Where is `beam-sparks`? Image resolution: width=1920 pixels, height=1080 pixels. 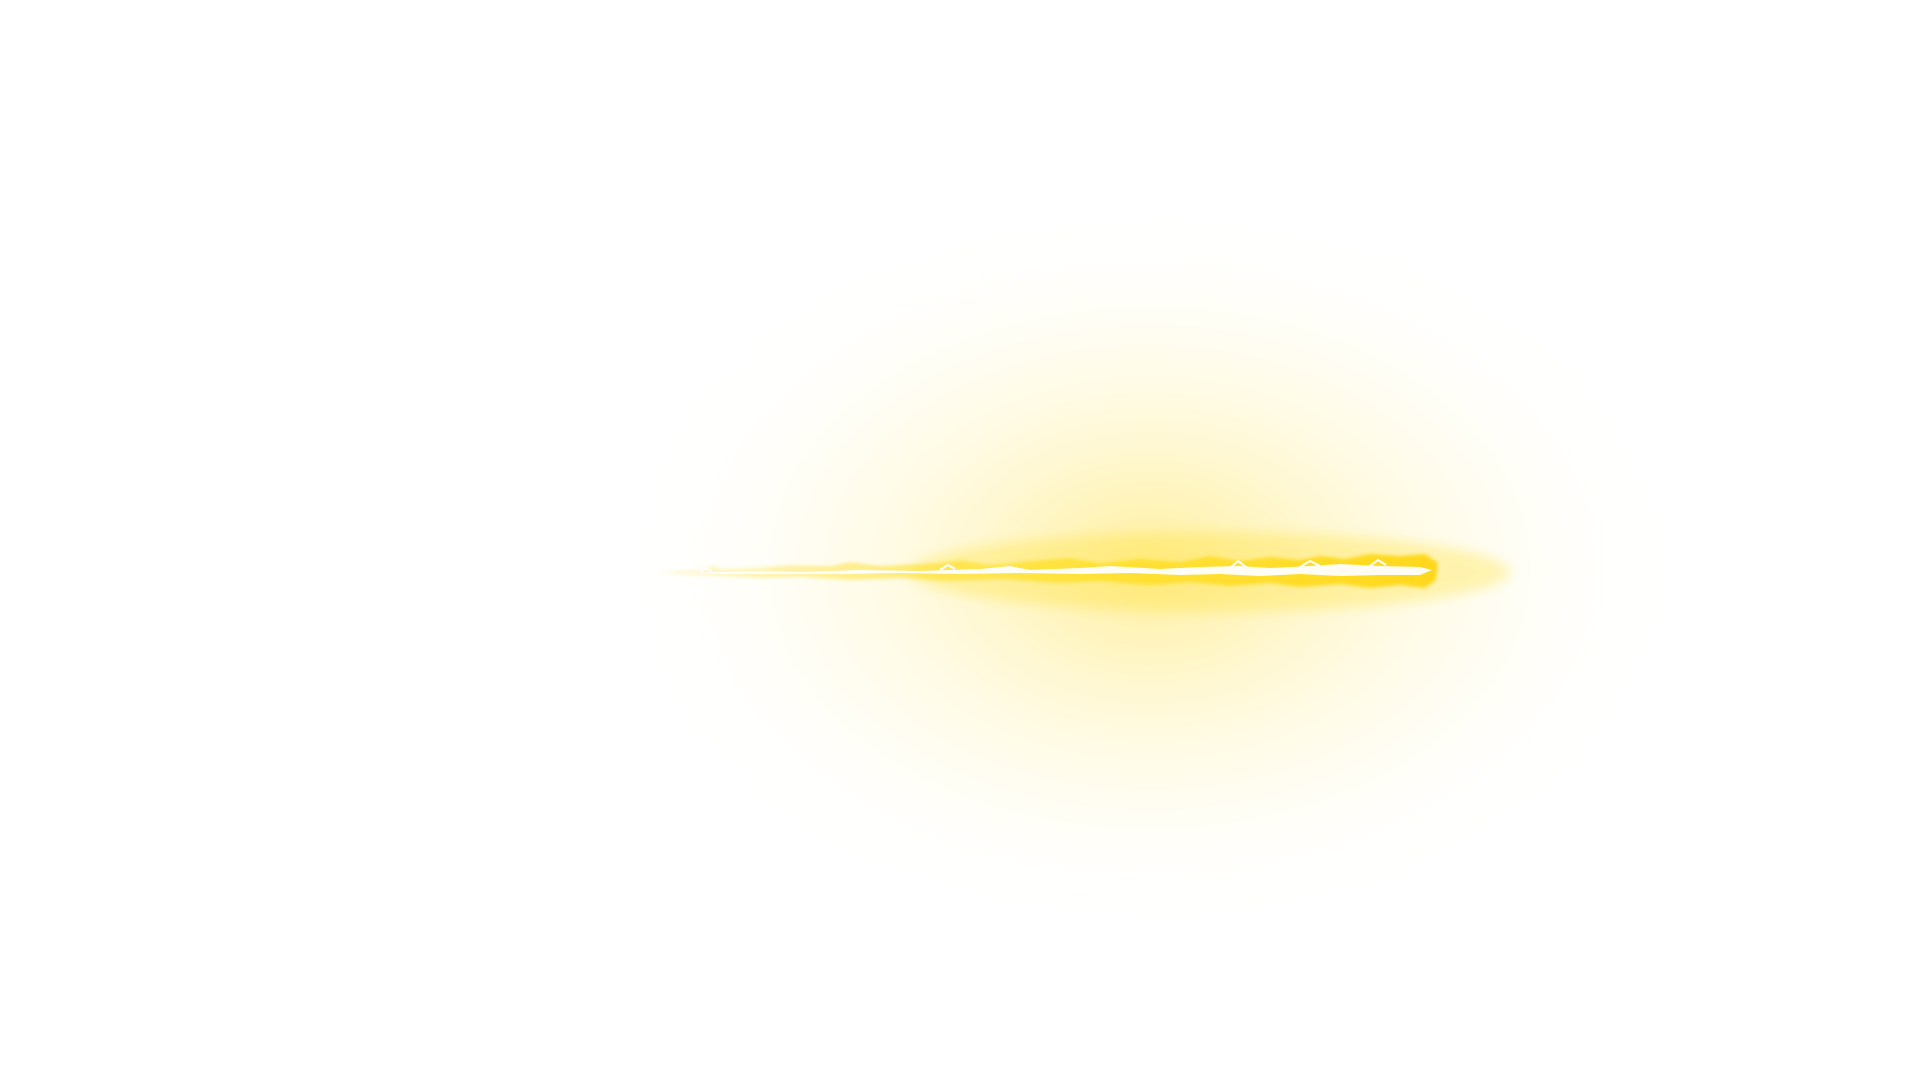
beam-sparks is located at coordinates (1043, 565).